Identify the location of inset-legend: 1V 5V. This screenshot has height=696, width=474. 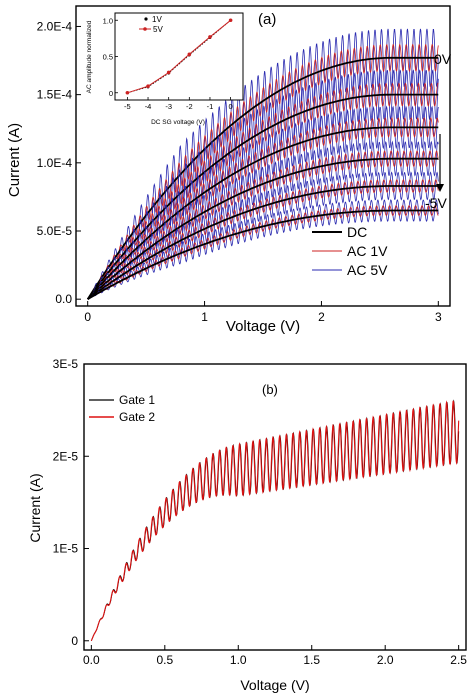
(151, 24).